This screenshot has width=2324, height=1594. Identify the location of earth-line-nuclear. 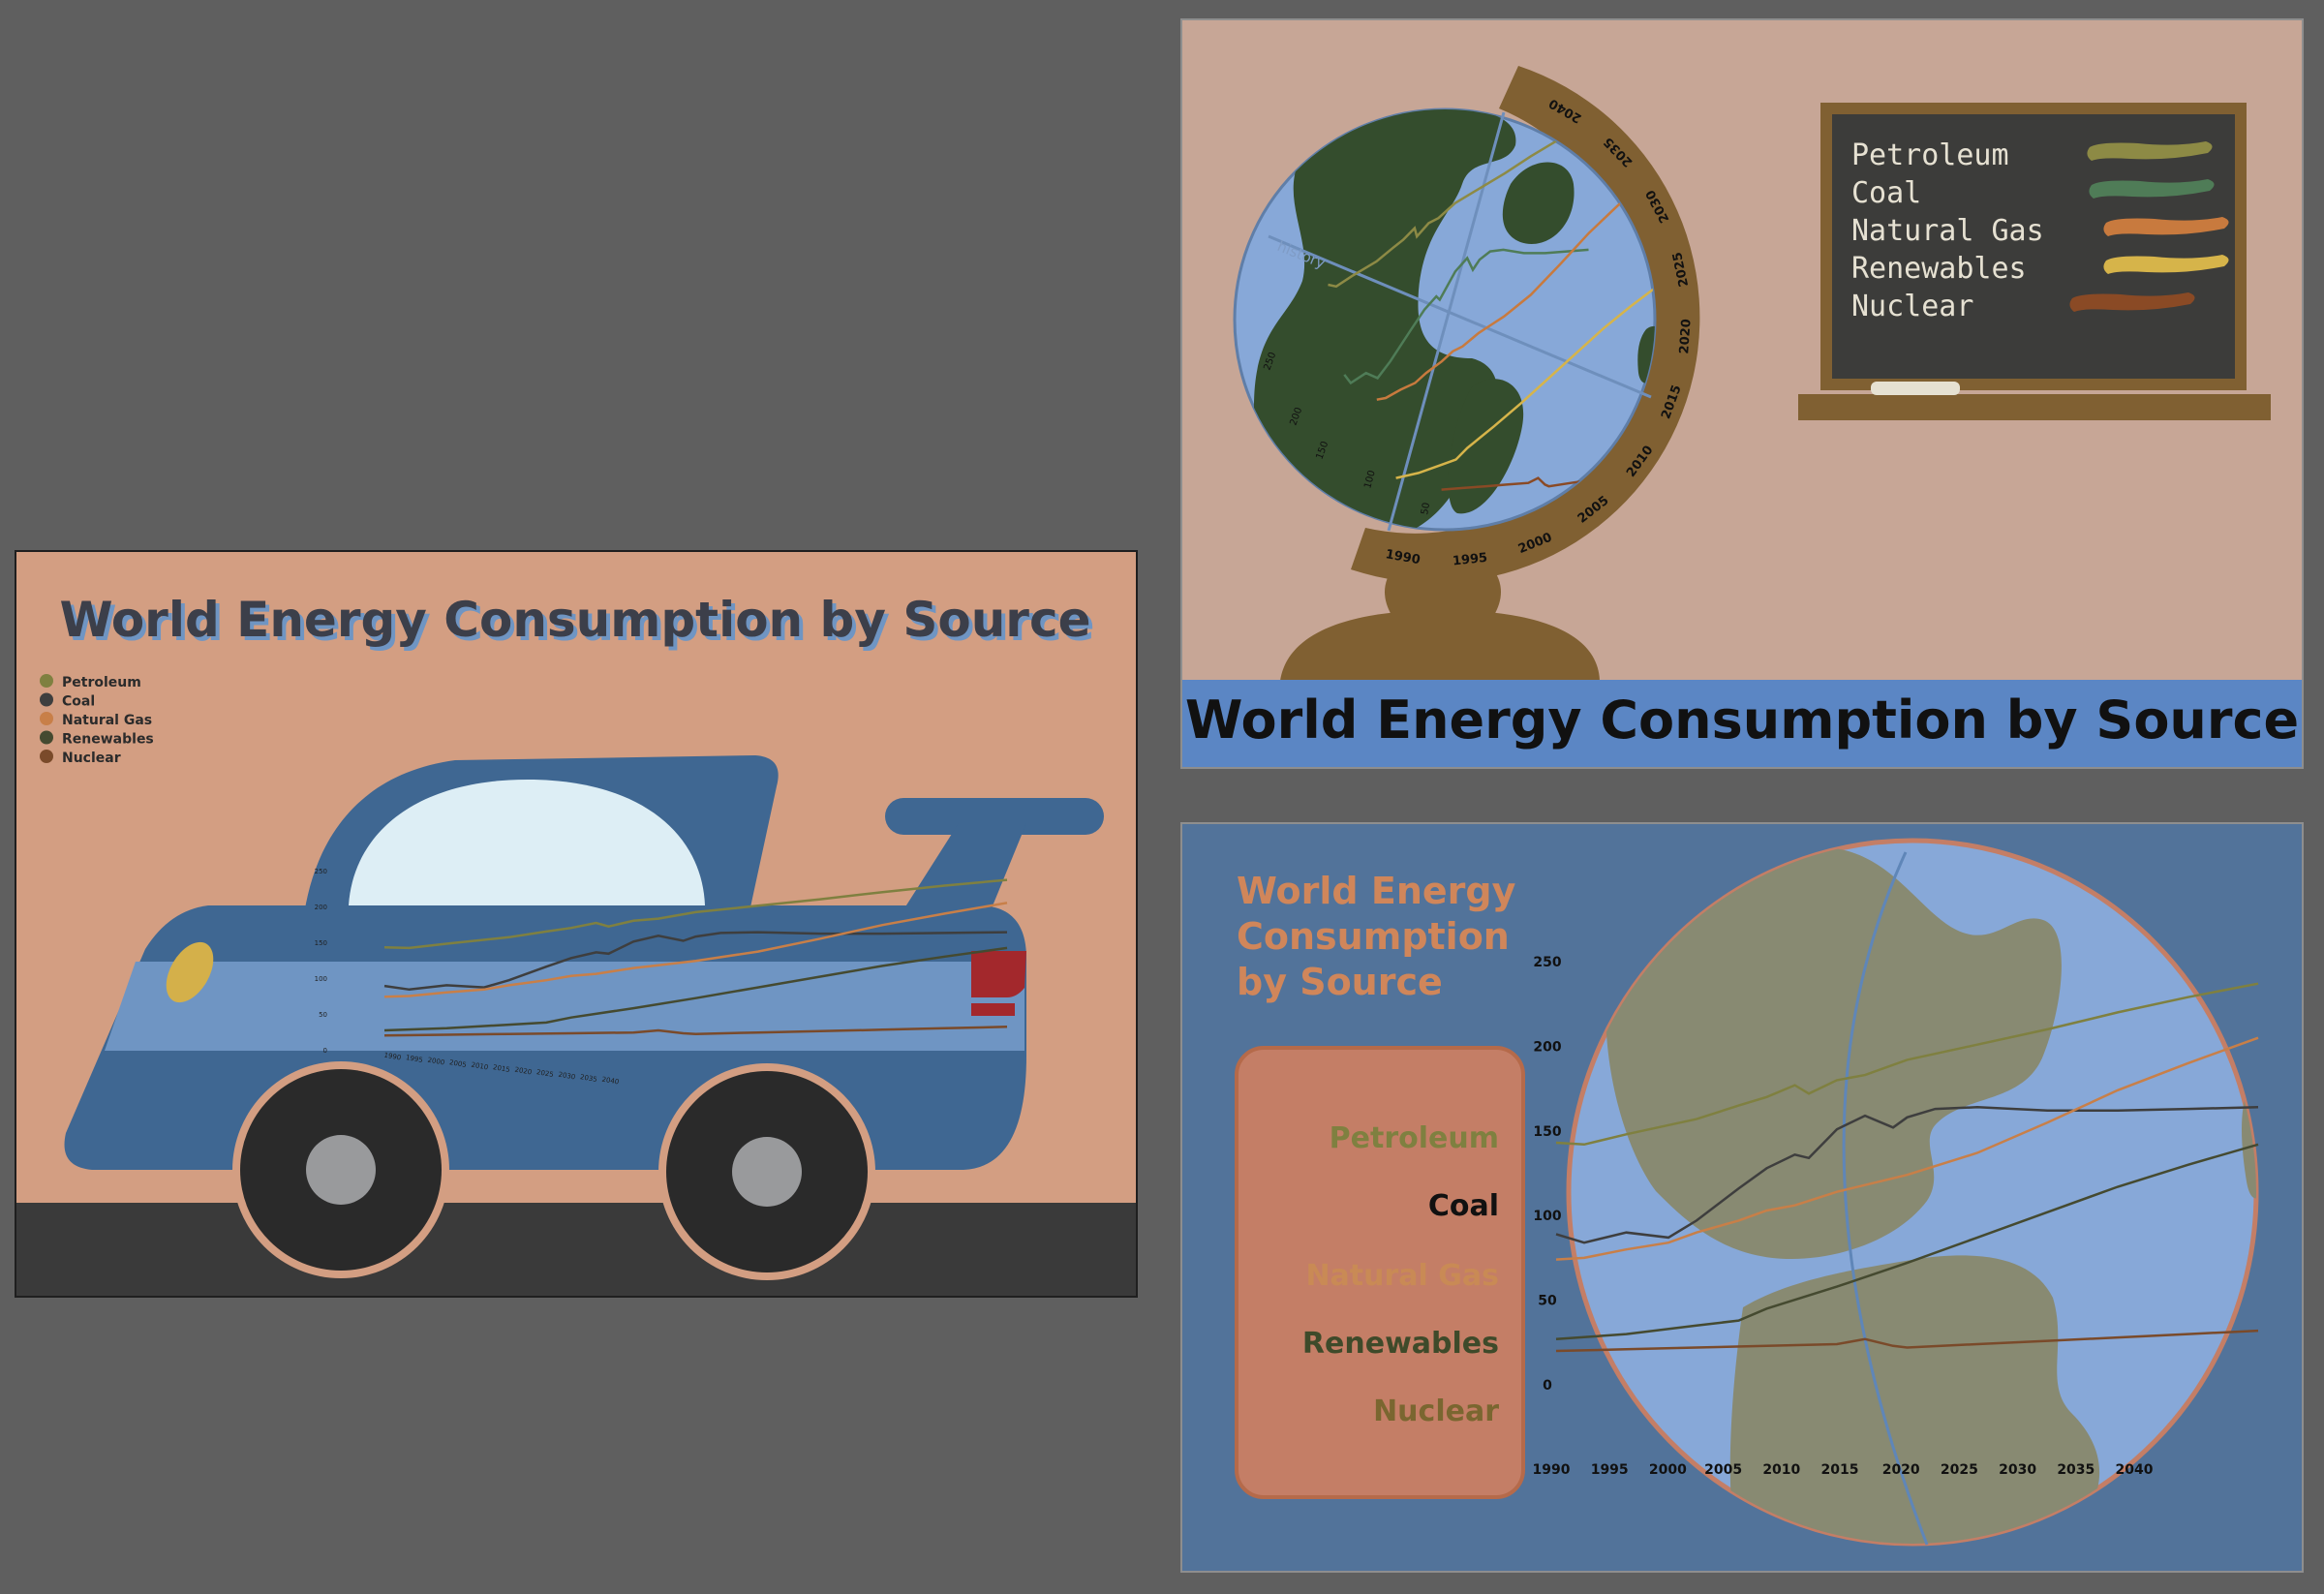
(1907, 1341).